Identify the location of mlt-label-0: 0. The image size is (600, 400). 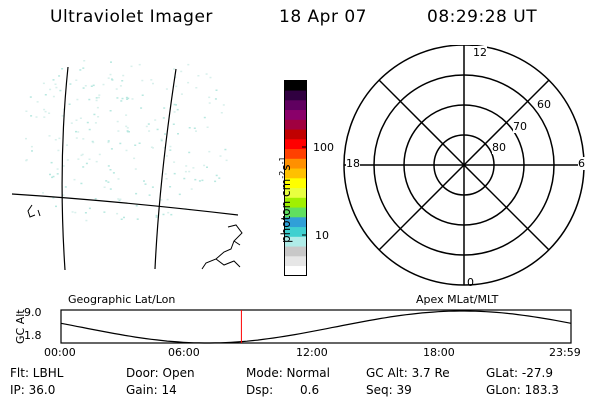
(470, 282).